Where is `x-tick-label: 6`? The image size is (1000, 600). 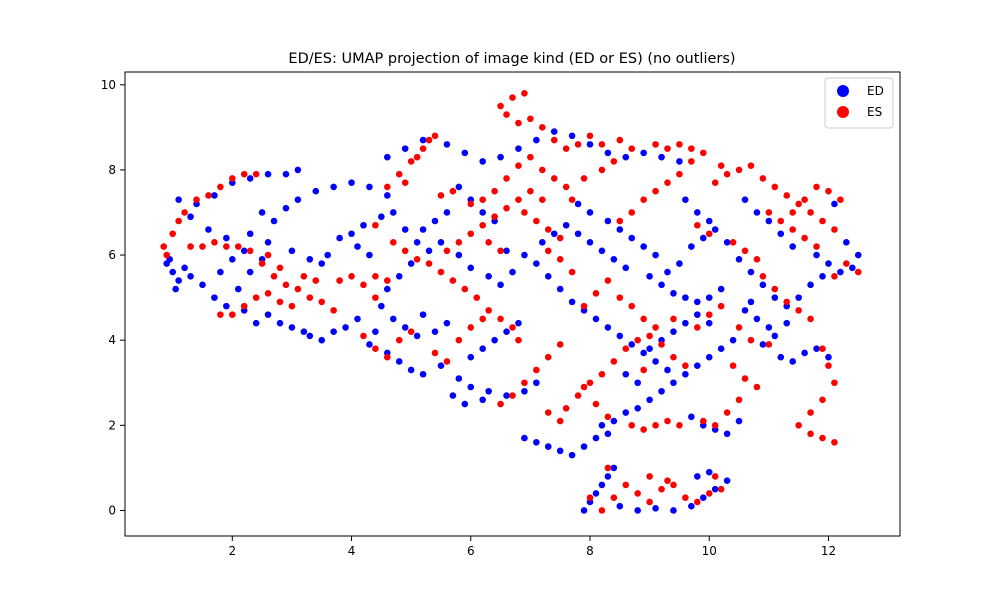 x-tick-label: 6 is located at coordinates (471, 551).